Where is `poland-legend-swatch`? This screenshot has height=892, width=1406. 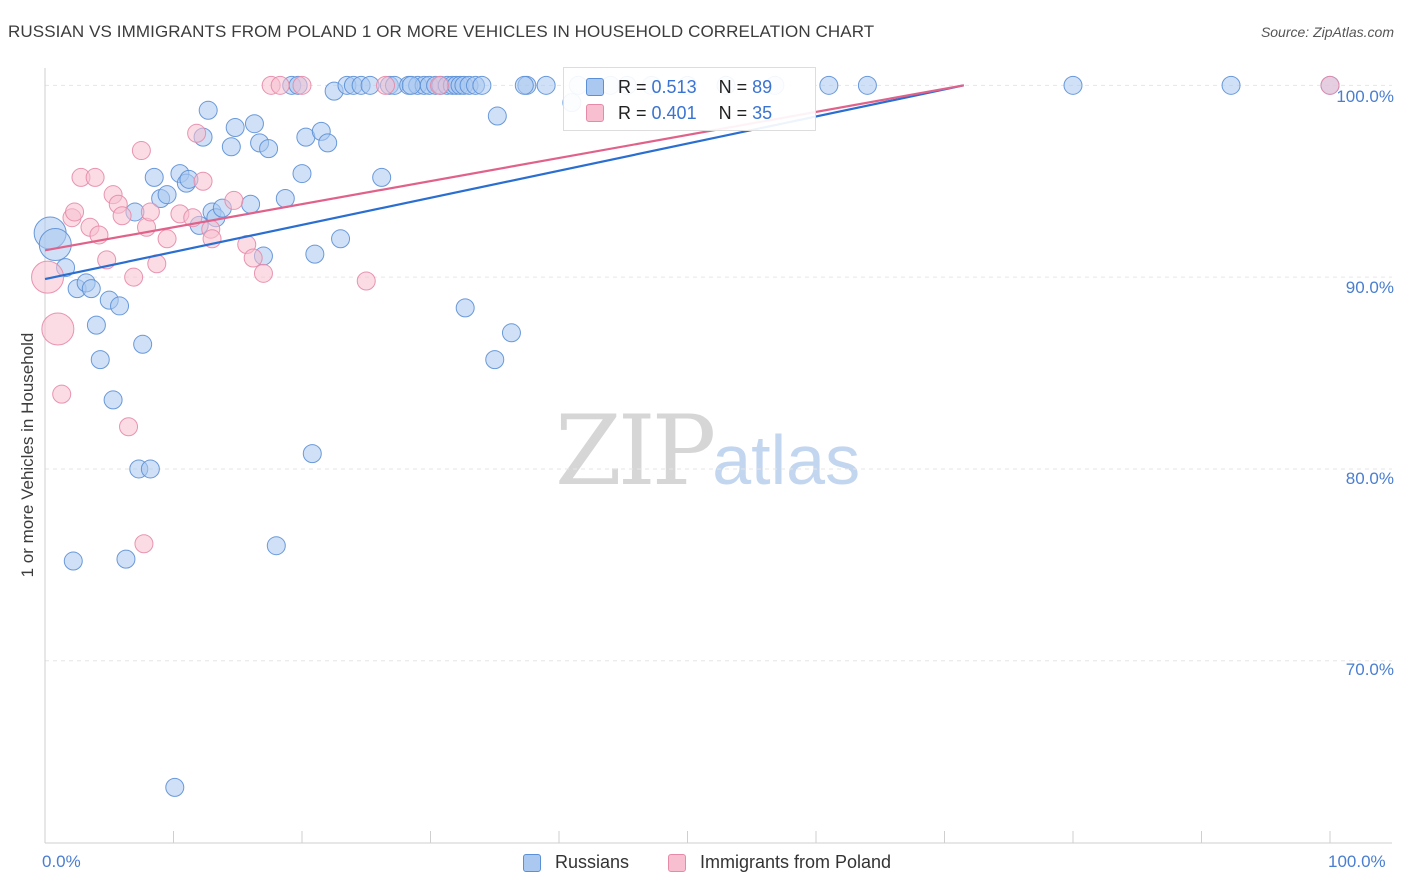
poland-legend-swatch is located at coordinates (677, 862).